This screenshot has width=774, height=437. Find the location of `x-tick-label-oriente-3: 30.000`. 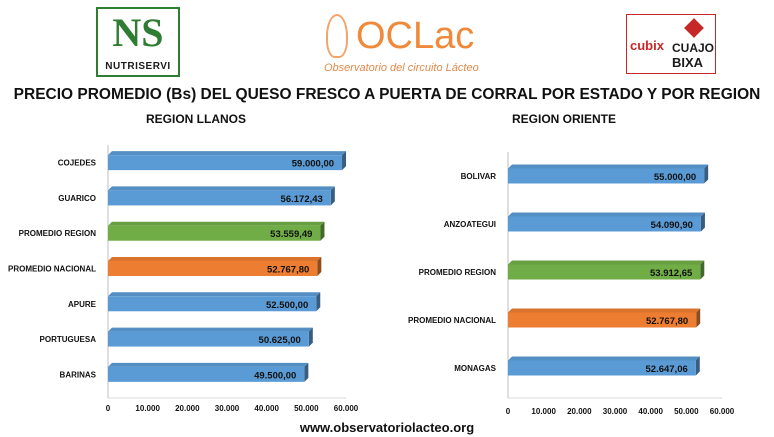

x-tick-label-oriente-3: 30.000 is located at coordinates (615, 411).